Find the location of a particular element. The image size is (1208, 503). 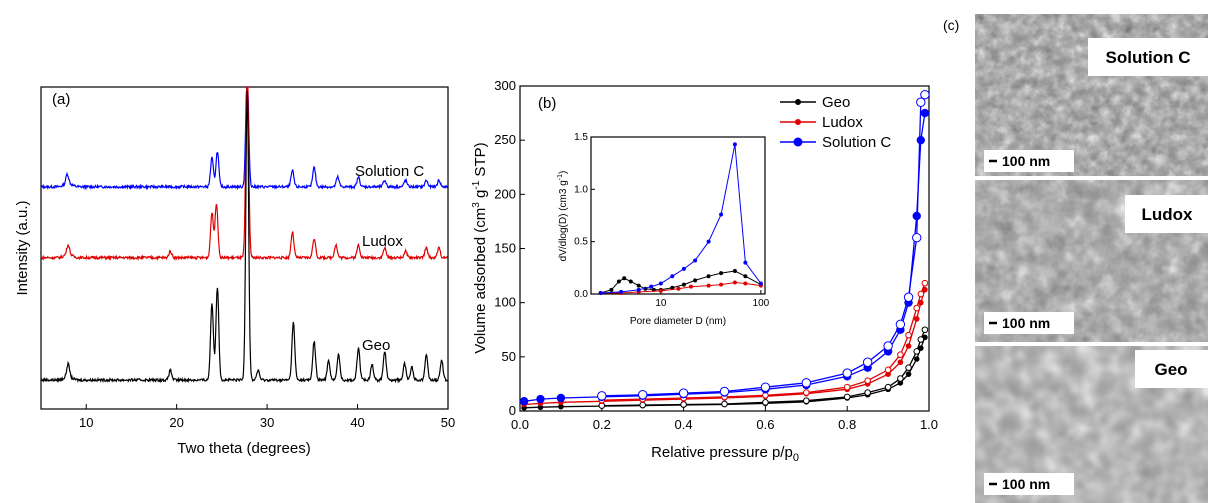

sem-label-box-geo is located at coordinates (1171, 369).